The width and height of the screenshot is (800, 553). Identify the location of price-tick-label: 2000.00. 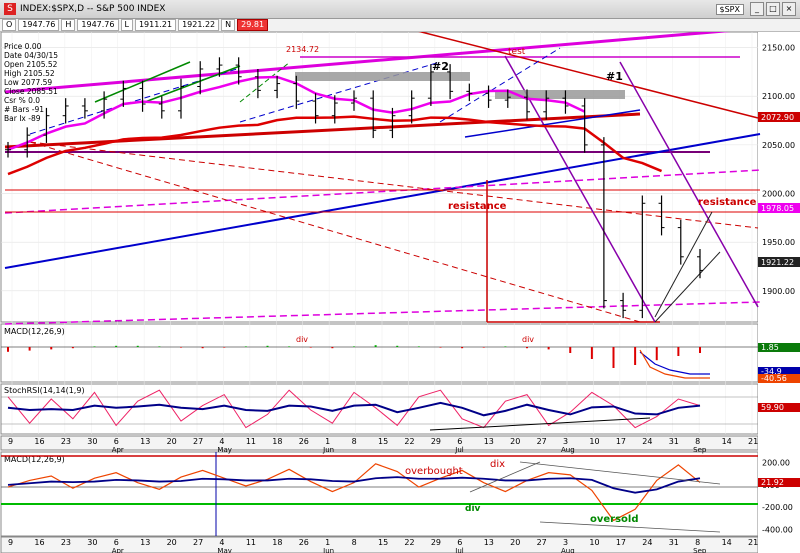
(778, 194).